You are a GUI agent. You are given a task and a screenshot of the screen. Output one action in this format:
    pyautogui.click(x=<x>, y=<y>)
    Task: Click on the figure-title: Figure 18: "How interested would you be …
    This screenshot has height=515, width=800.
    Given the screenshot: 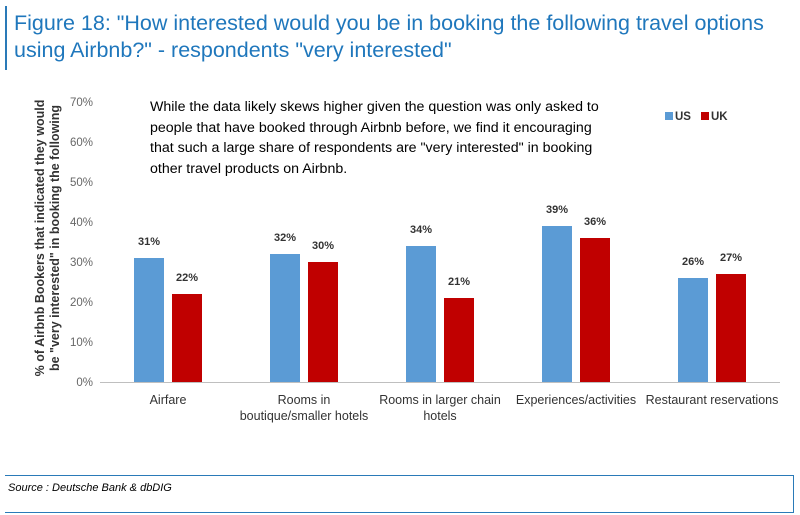 What is the action you would take?
    pyautogui.click(x=404, y=37)
    